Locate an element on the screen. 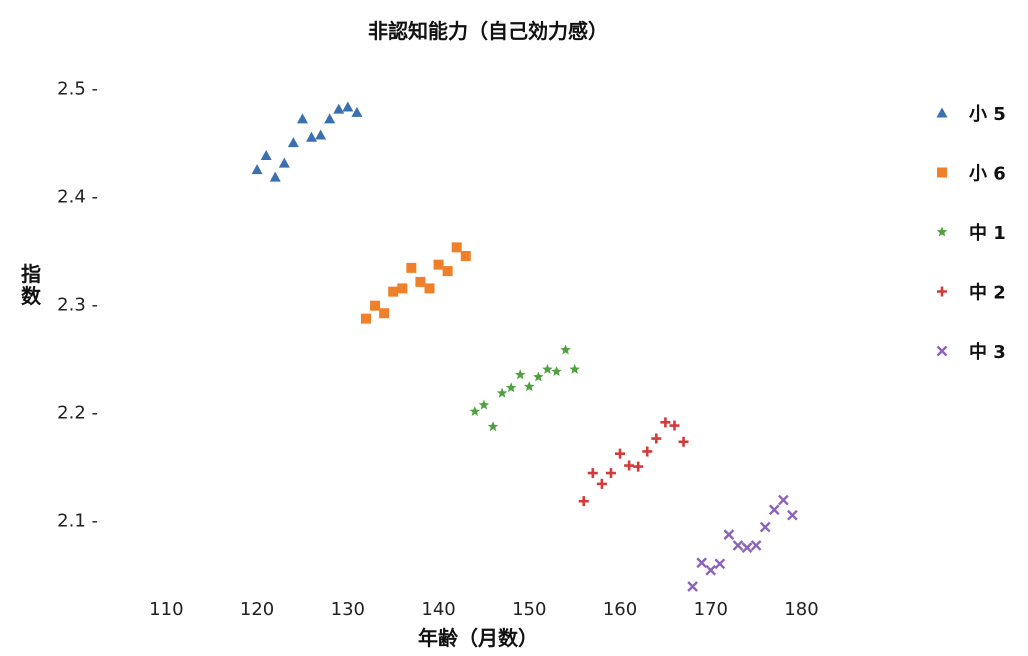 This screenshot has width=1028, height=656. x-axis-ticks: 110 120 130 140 150 160 170 180 is located at coordinates (483, 609).